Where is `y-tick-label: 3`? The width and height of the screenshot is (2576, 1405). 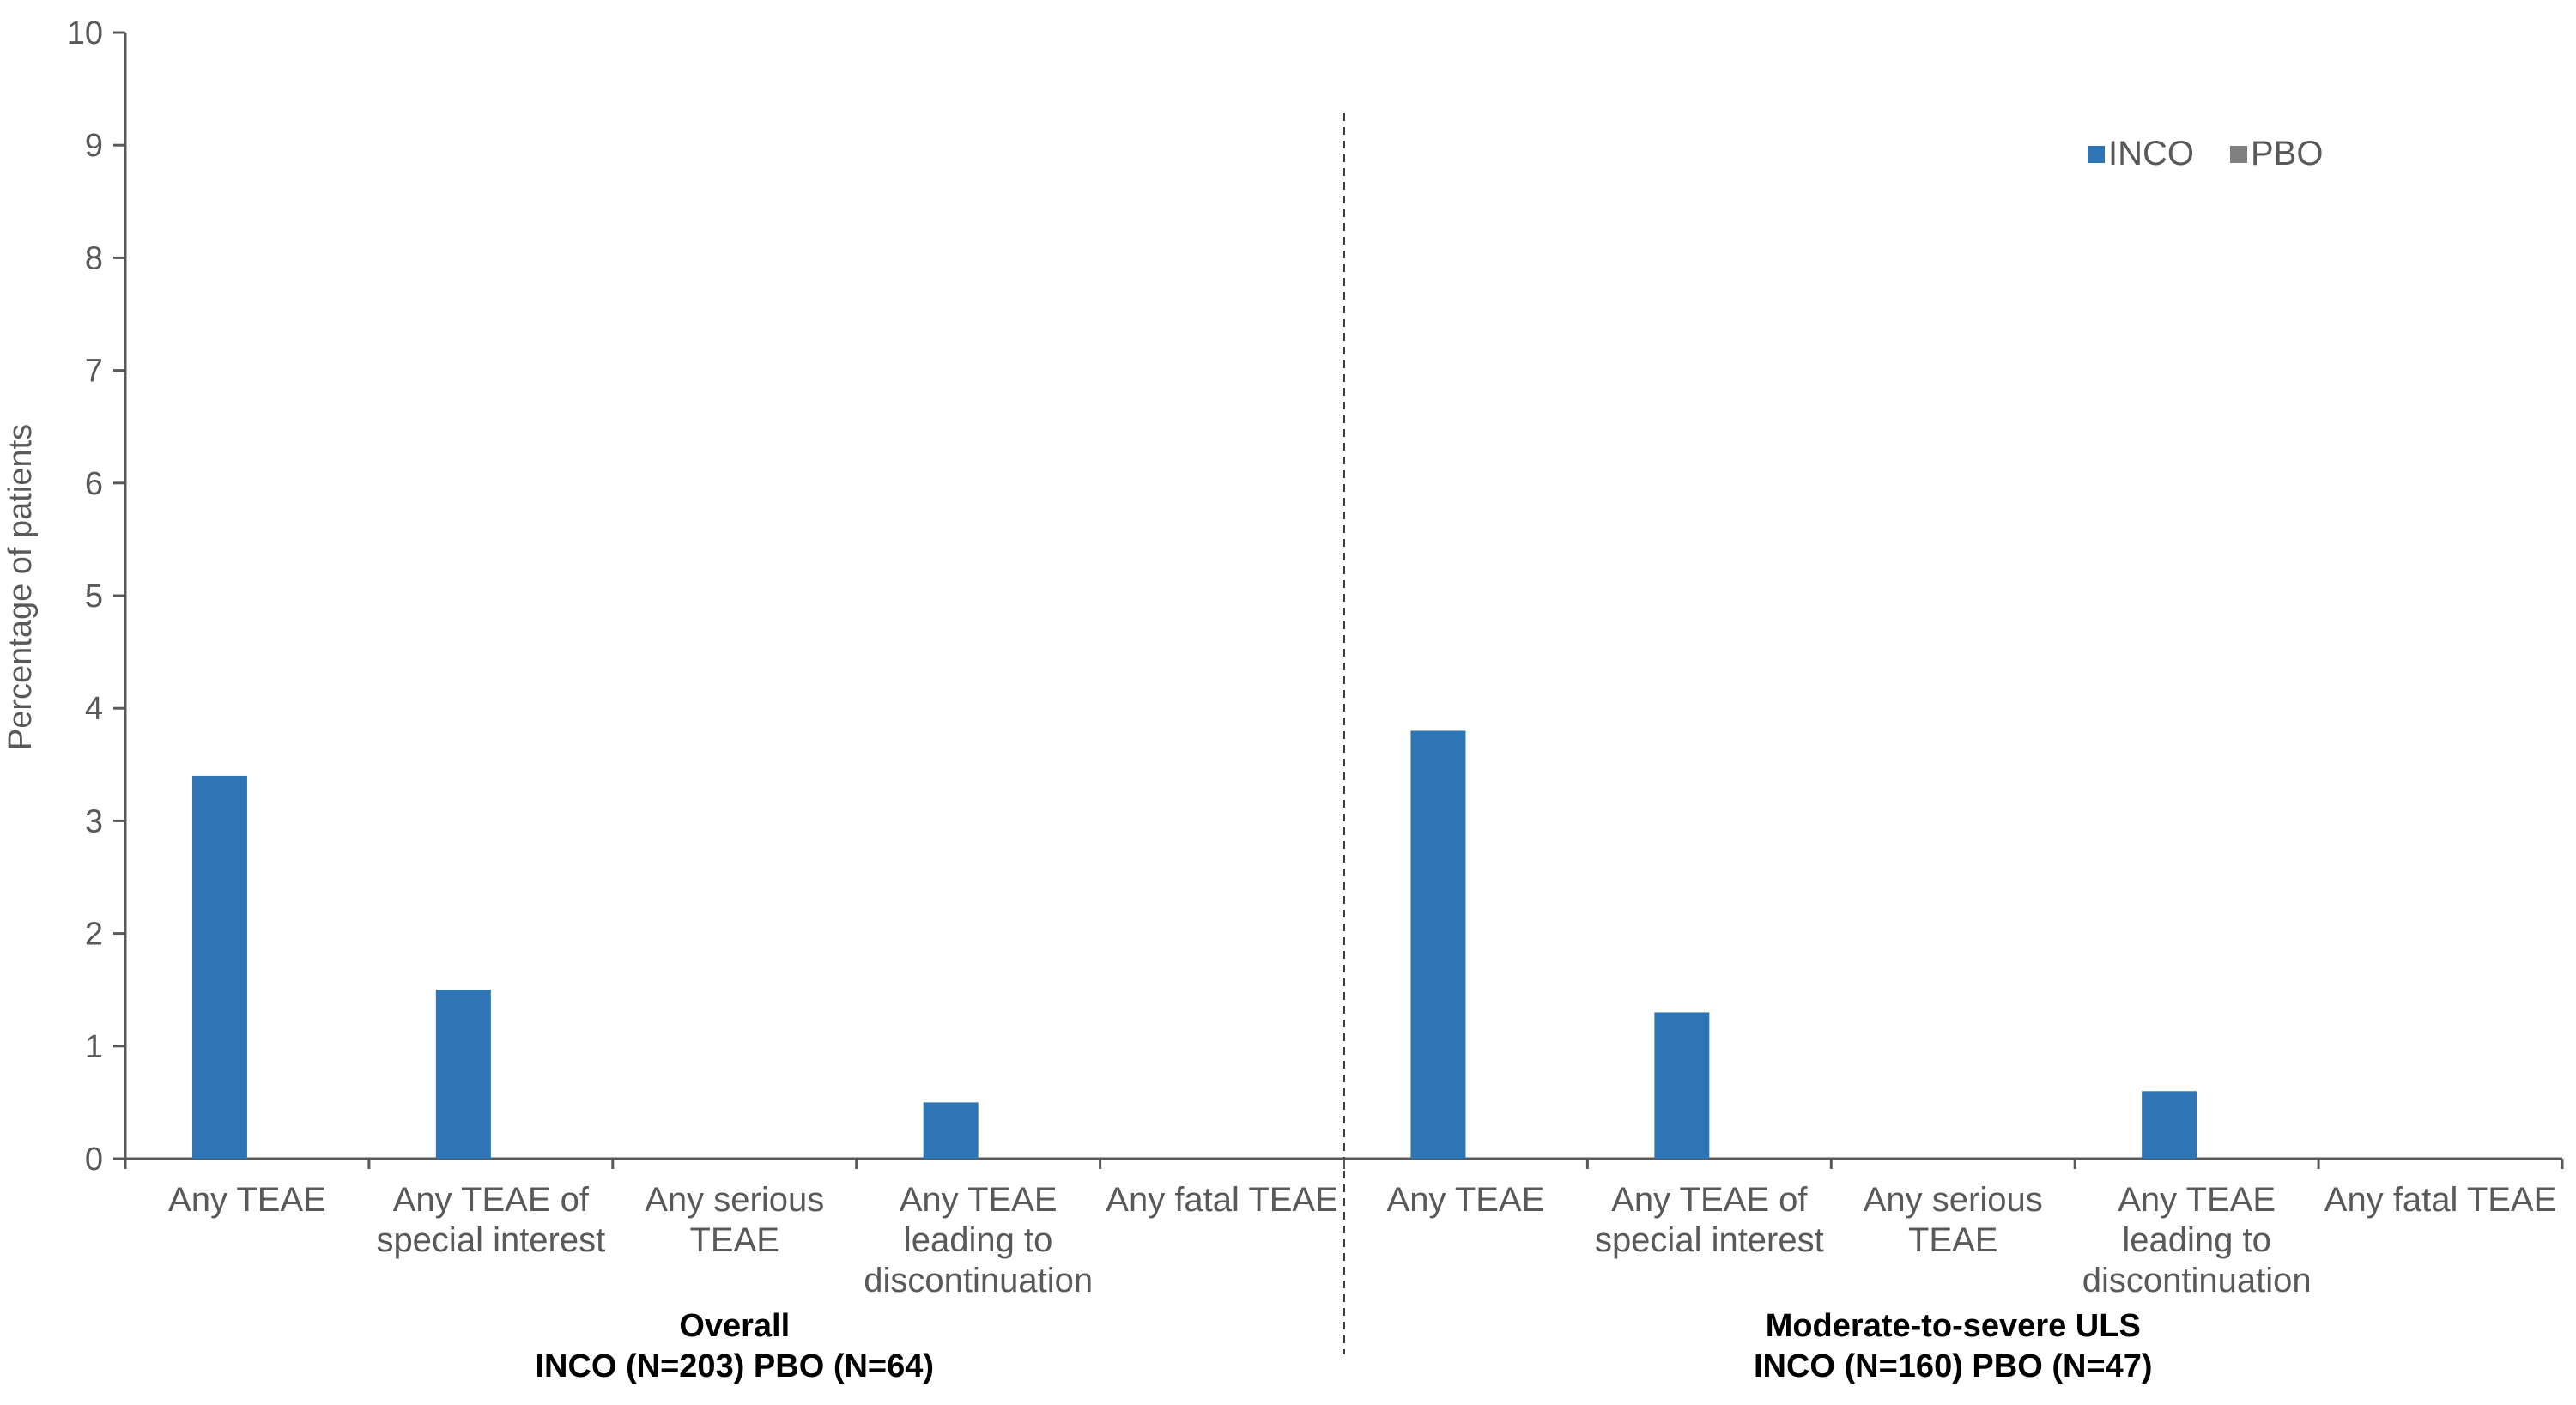 y-tick-label: 3 is located at coordinates (94, 821).